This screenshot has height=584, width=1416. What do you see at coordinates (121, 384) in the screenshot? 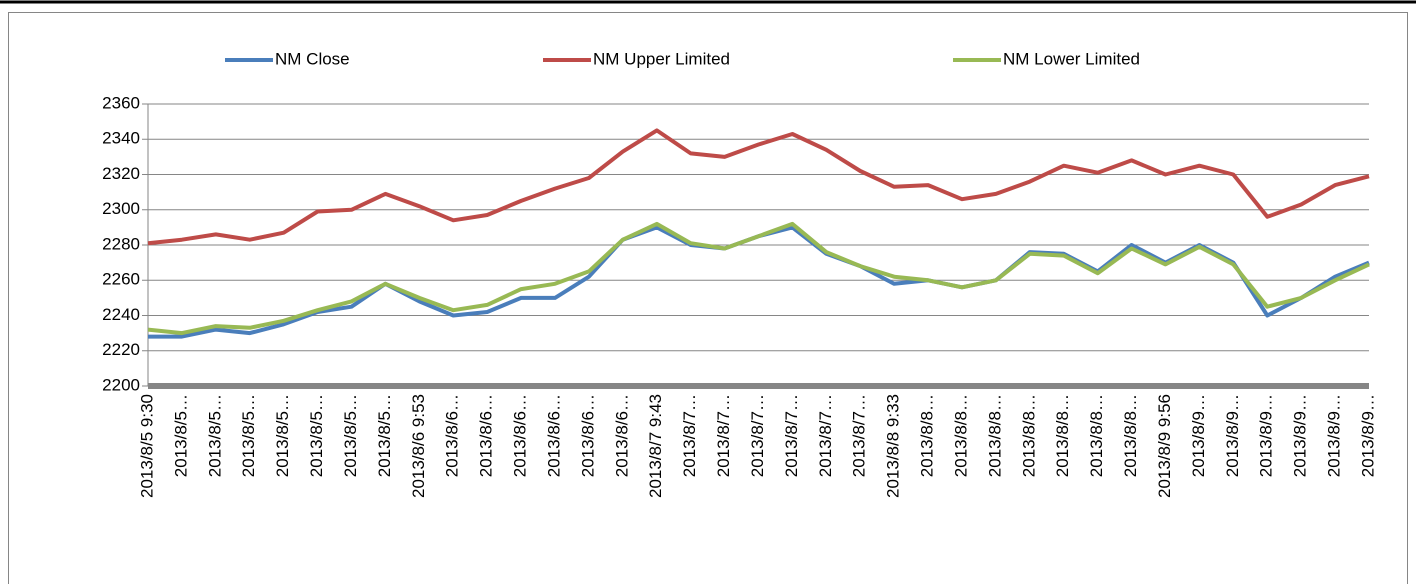
I see `y-tick-label: 2200` at bounding box center [121, 384].